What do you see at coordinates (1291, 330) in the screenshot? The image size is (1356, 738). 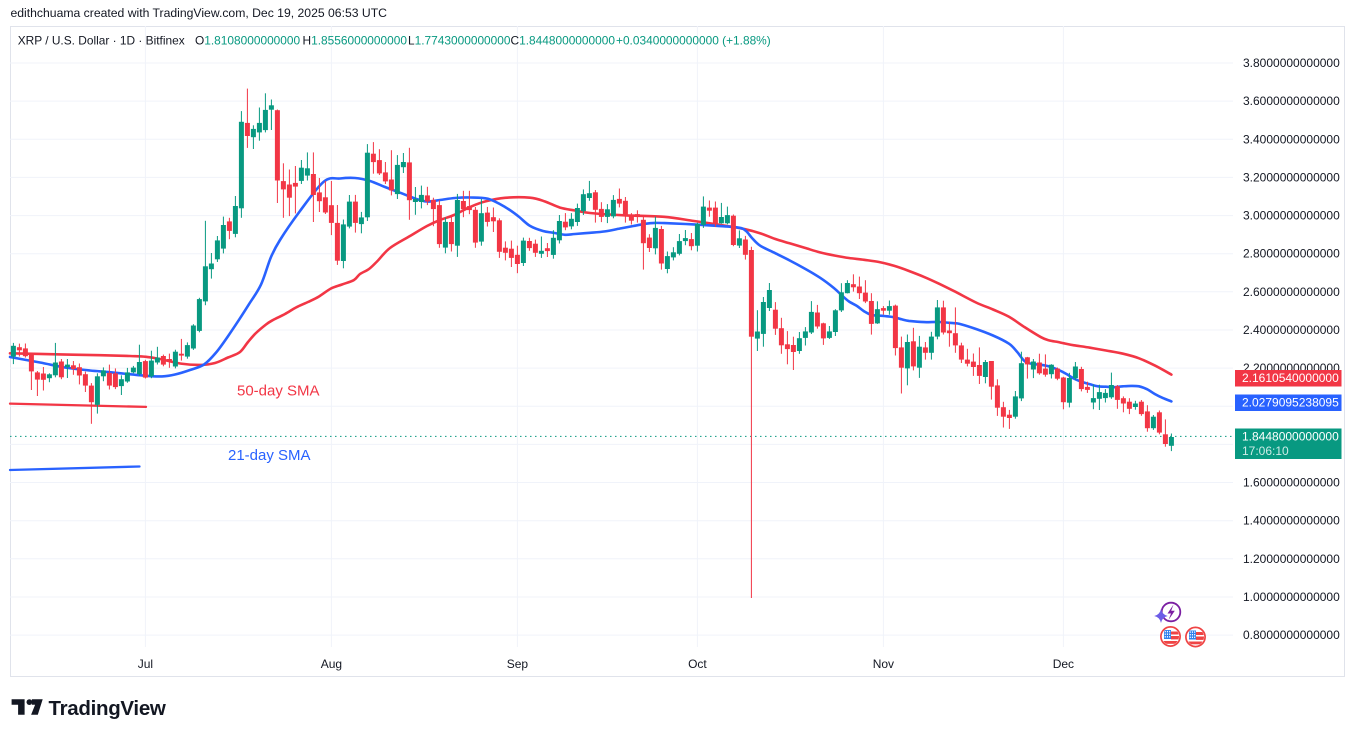 I see `svg-text: 2.4000000000000` at bounding box center [1291, 330].